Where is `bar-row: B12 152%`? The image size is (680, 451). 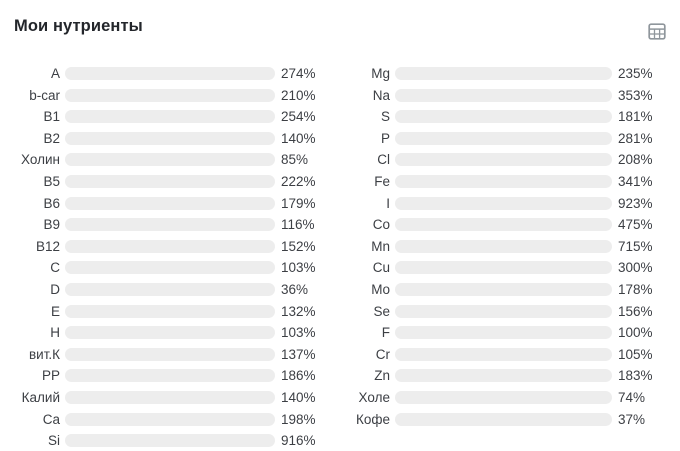
bar-row: B12 152% is located at coordinates (168, 246).